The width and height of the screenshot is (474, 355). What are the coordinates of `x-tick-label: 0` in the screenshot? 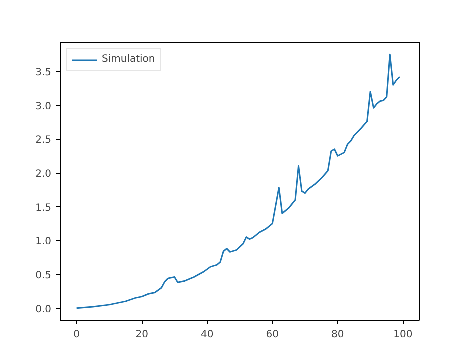 It's located at (77, 335).